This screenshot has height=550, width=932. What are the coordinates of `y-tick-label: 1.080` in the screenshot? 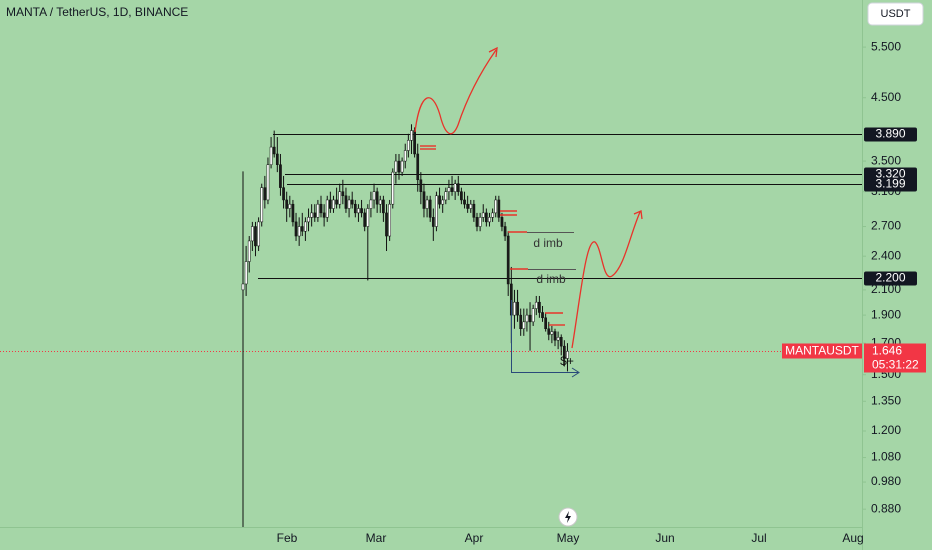 It's located at (886, 457).